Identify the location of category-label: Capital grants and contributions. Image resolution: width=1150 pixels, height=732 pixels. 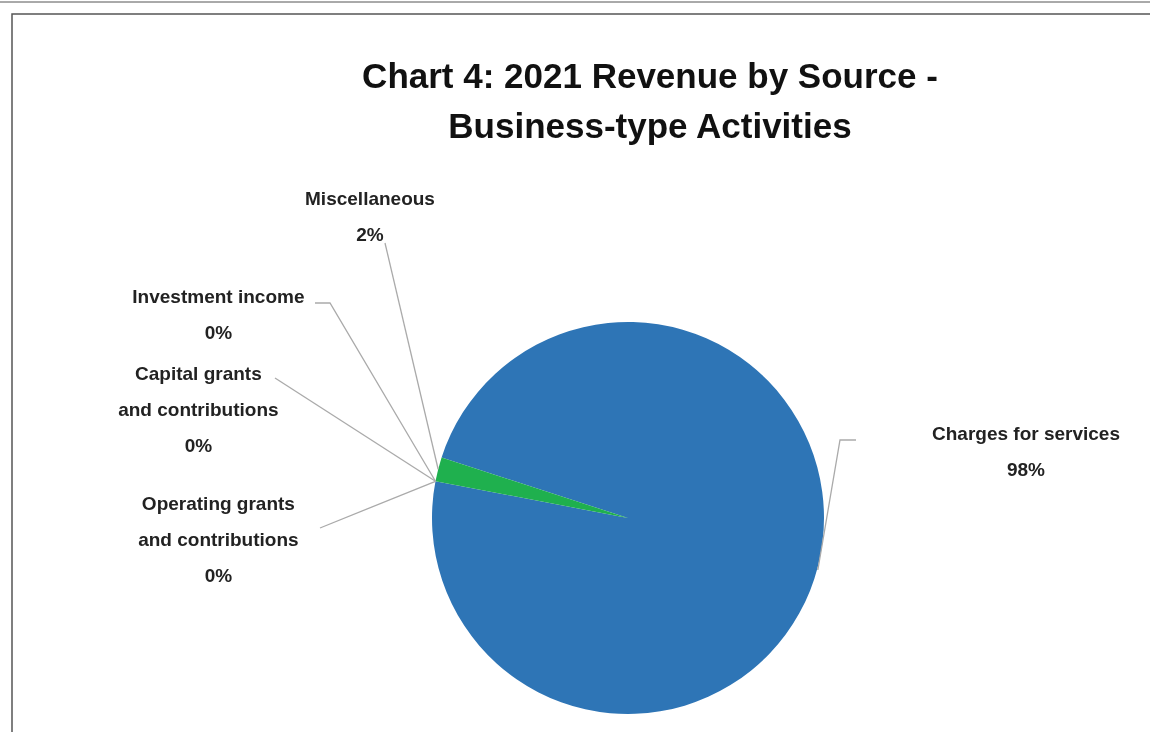
(198, 391).